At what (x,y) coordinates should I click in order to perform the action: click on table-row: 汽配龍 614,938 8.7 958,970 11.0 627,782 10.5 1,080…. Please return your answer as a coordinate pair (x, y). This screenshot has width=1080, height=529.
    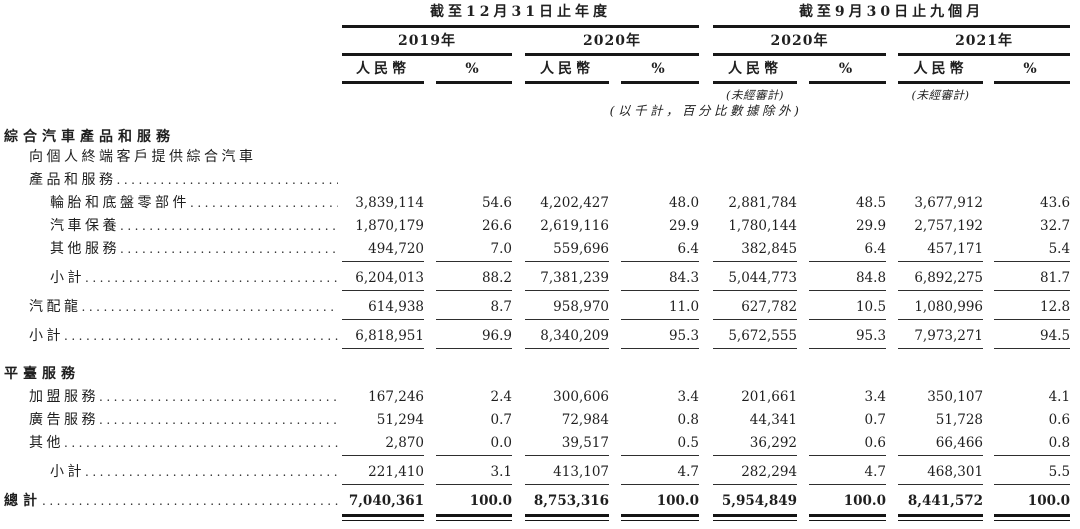
    Looking at the image, I should click on (536, 305).